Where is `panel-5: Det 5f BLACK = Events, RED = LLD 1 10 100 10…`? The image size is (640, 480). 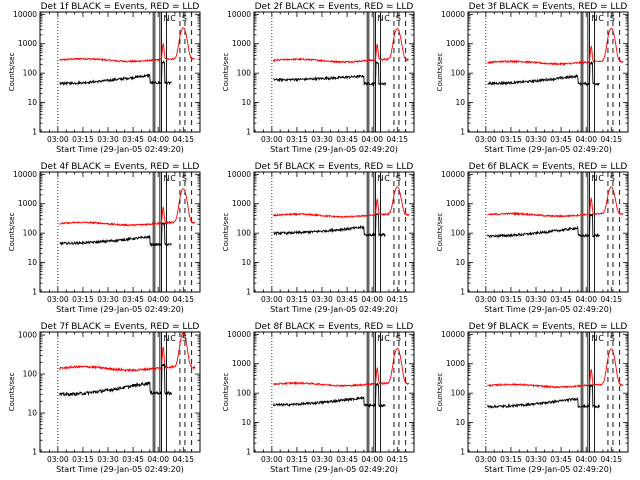 panel-5: Det 5f BLACK = Events, RED = LLD 1 10 100 10… is located at coordinates (318, 238).